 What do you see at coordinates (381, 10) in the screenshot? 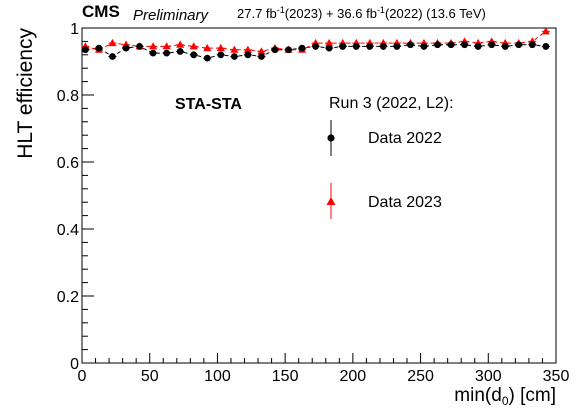
I see `lumi-exp-2022: -1` at bounding box center [381, 10].